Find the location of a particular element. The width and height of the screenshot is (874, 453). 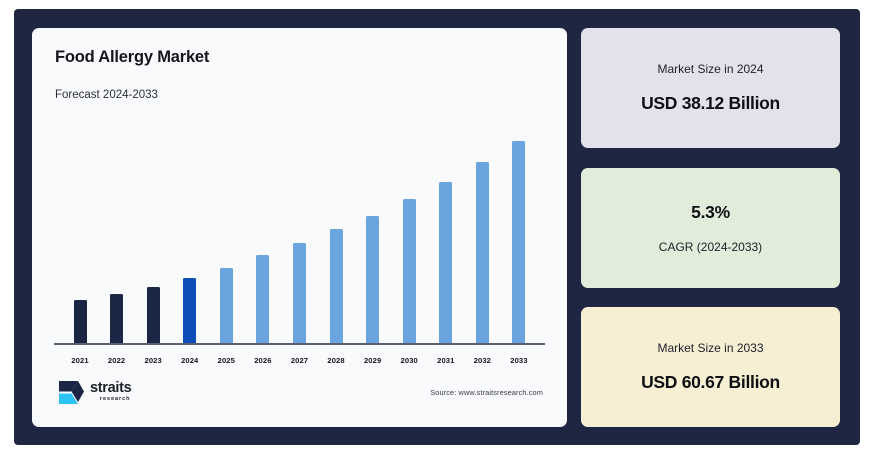

bar-2028 is located at coordinates (336, 286).